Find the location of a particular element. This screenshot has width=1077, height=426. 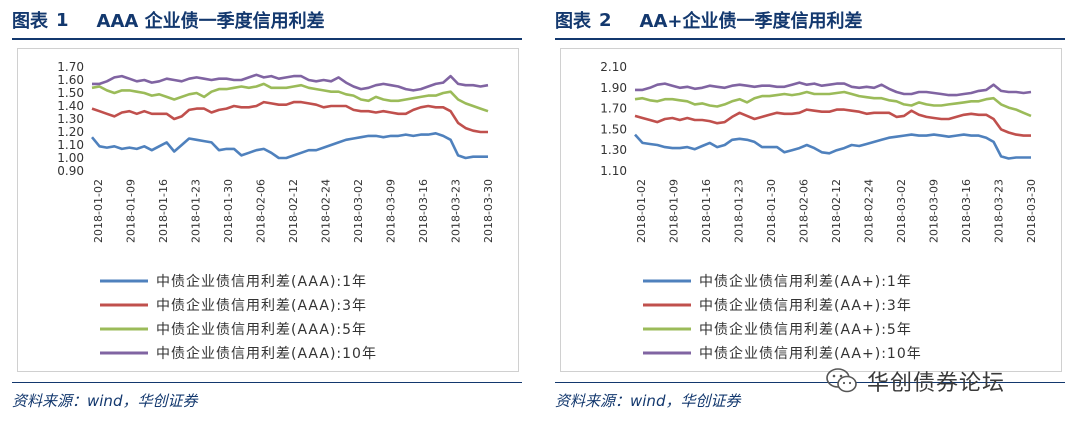

figure-title-text: AA+企业债一季度信用利差 is located at coordinates (751, 20).